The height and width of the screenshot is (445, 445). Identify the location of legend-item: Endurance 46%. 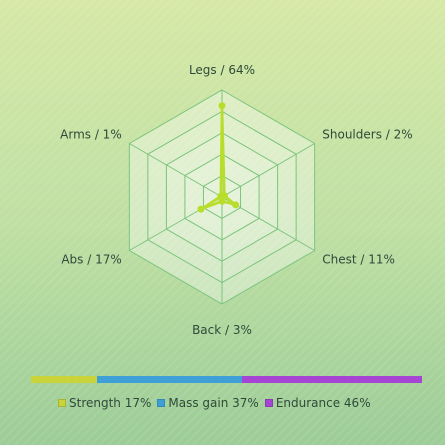
(317, 403).